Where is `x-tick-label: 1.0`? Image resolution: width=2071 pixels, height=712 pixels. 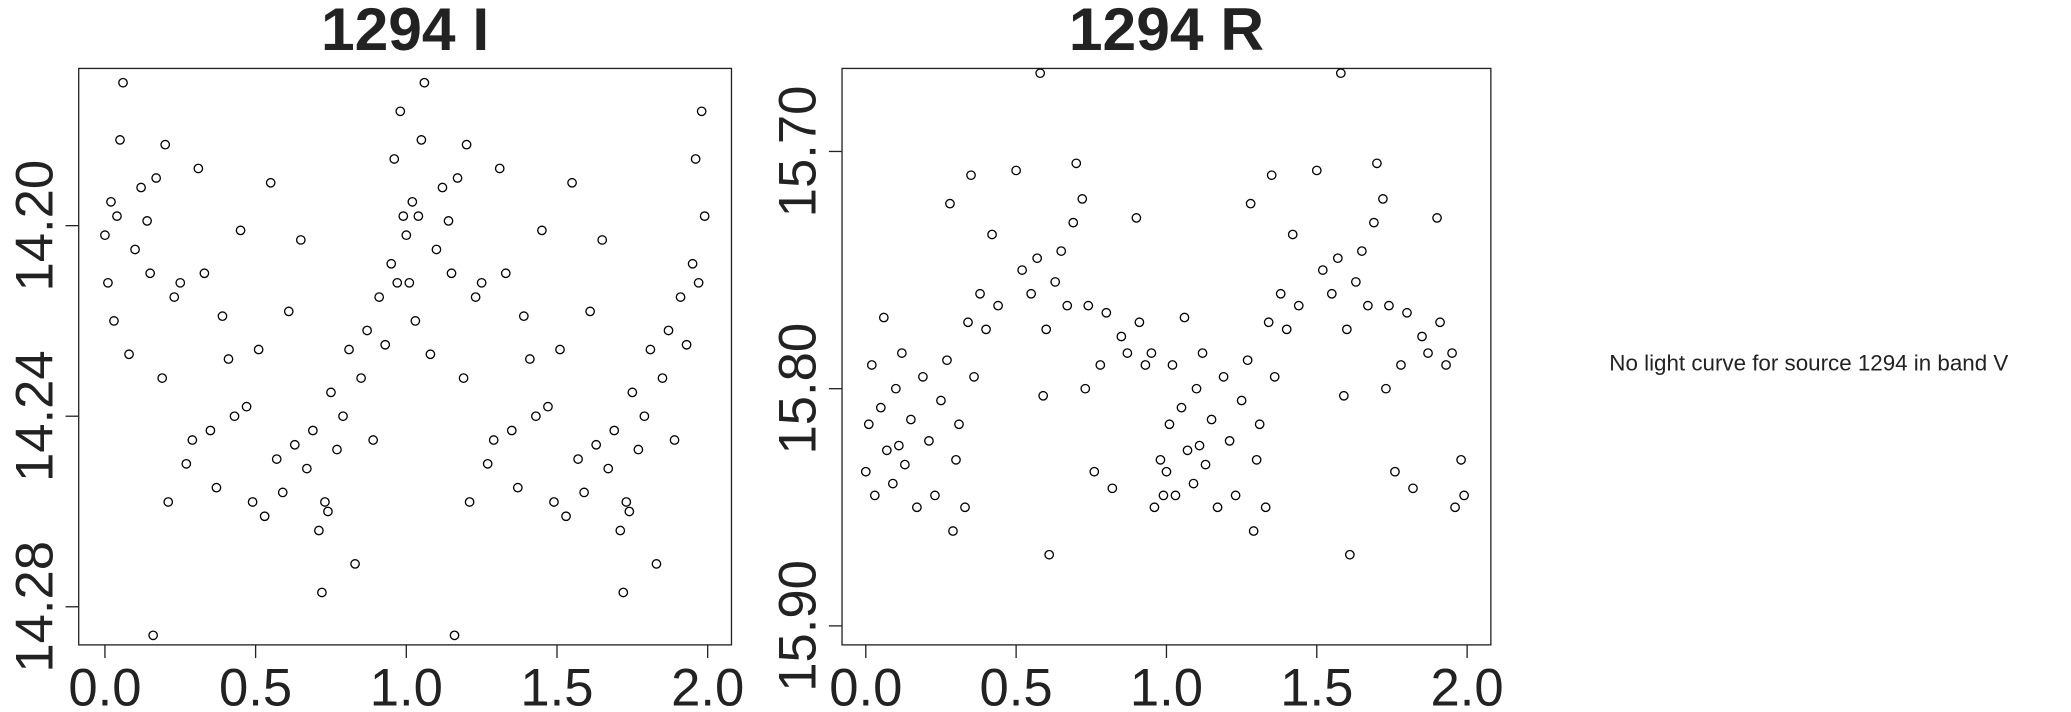
x-tick-label: 1.0 is located at coordinates (406, 685).